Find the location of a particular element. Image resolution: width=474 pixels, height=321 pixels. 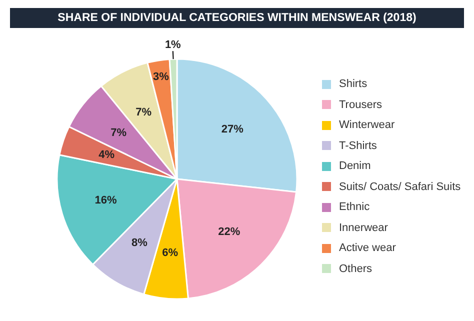

legend-label: T-Shirts is located at coordinates (358, 146).